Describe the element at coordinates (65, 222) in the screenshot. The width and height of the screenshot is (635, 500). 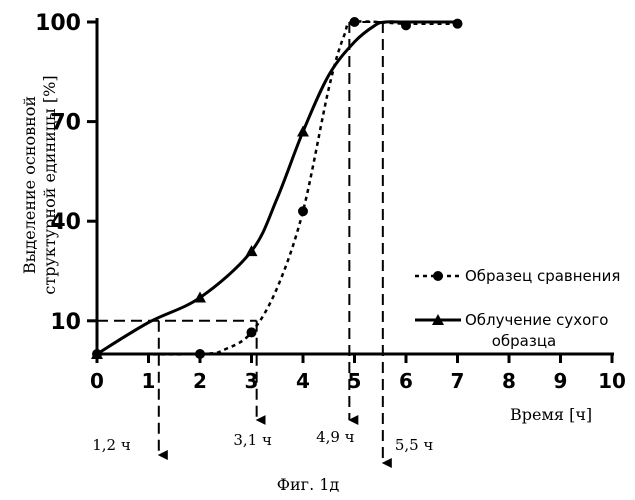
I see `y-tick-label: 40` at that location.